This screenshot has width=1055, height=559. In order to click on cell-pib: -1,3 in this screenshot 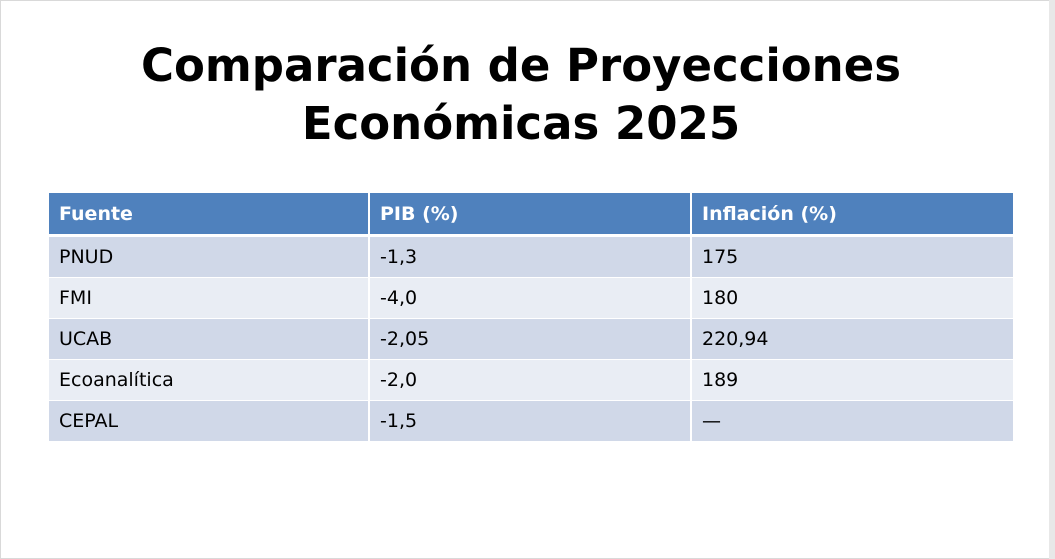, I will do `click(529, 256)`.